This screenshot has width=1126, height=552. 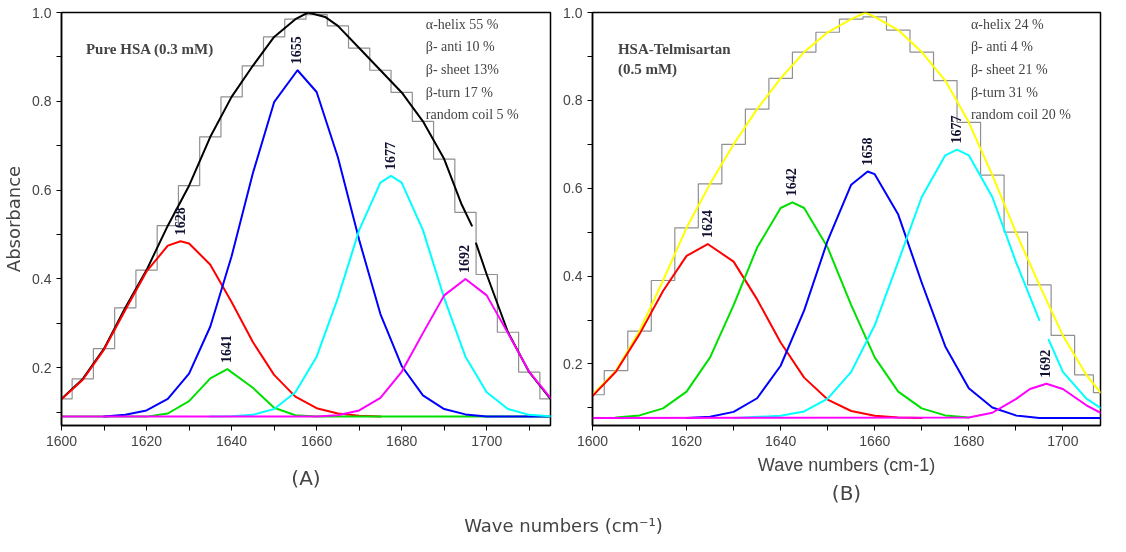 What do you see at coordinates (462, 70) in the screenshot?
I see `annotation: β- sheet 13%` at bounding box center [462, 70].